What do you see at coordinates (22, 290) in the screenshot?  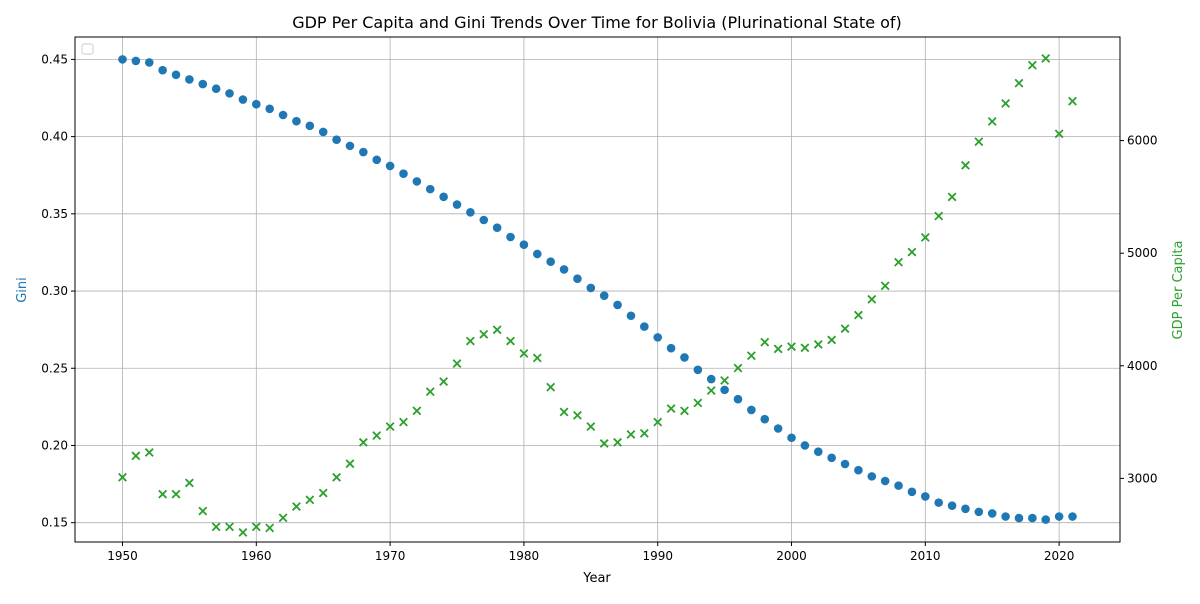 I see `left-axis-label: Gini` at bounding box center [22, 290].